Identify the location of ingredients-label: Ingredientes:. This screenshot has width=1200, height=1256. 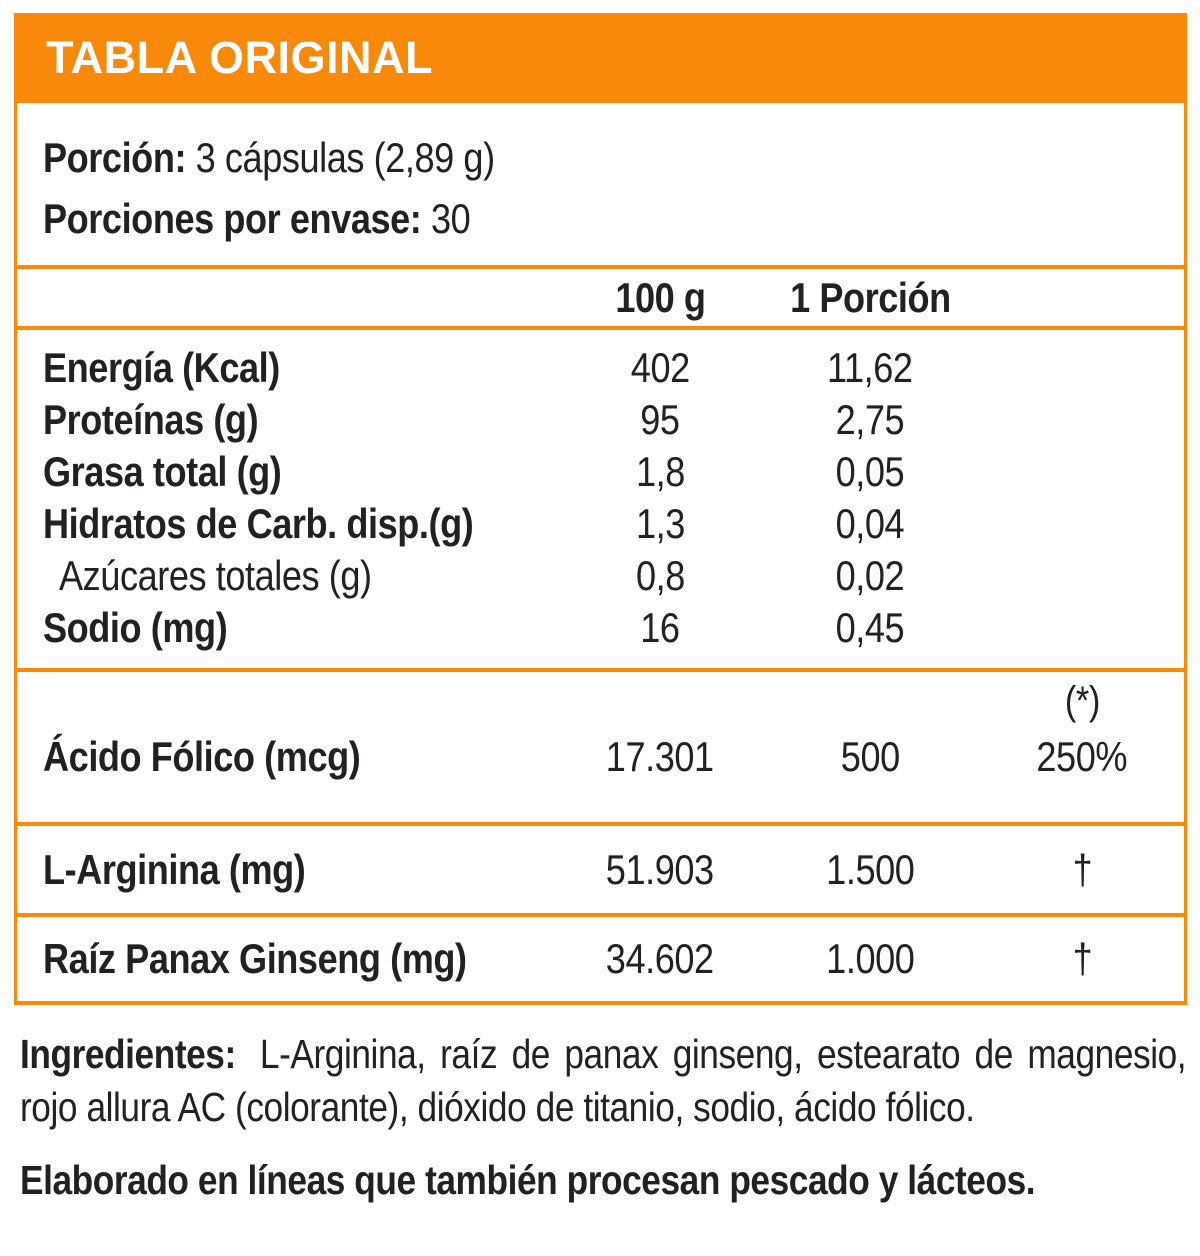
(128, 1054).